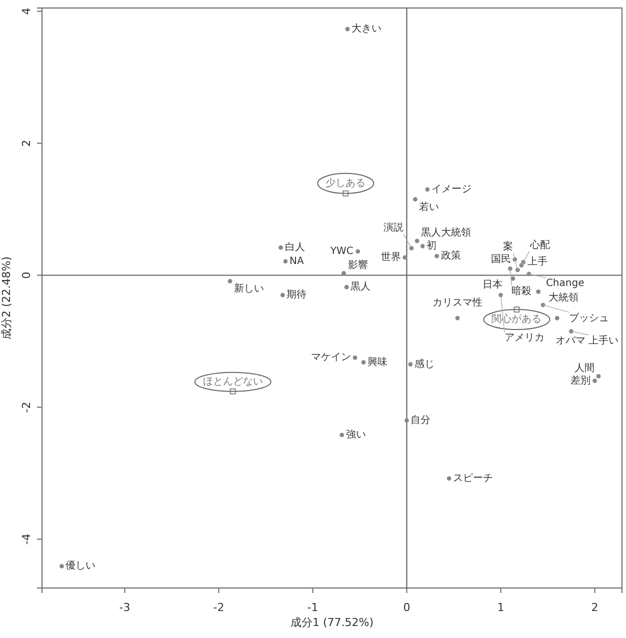  I want to click on annotation: 演説, so click(393, 228).